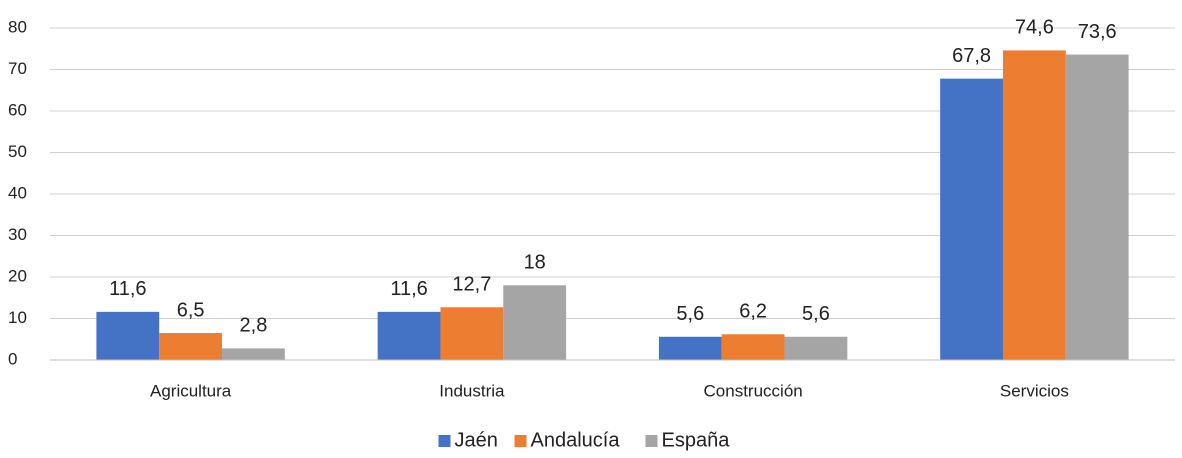 The height and width of the screenshot is (458, 1182). I want to click on y-tick-label: 70, so click(17, 68).